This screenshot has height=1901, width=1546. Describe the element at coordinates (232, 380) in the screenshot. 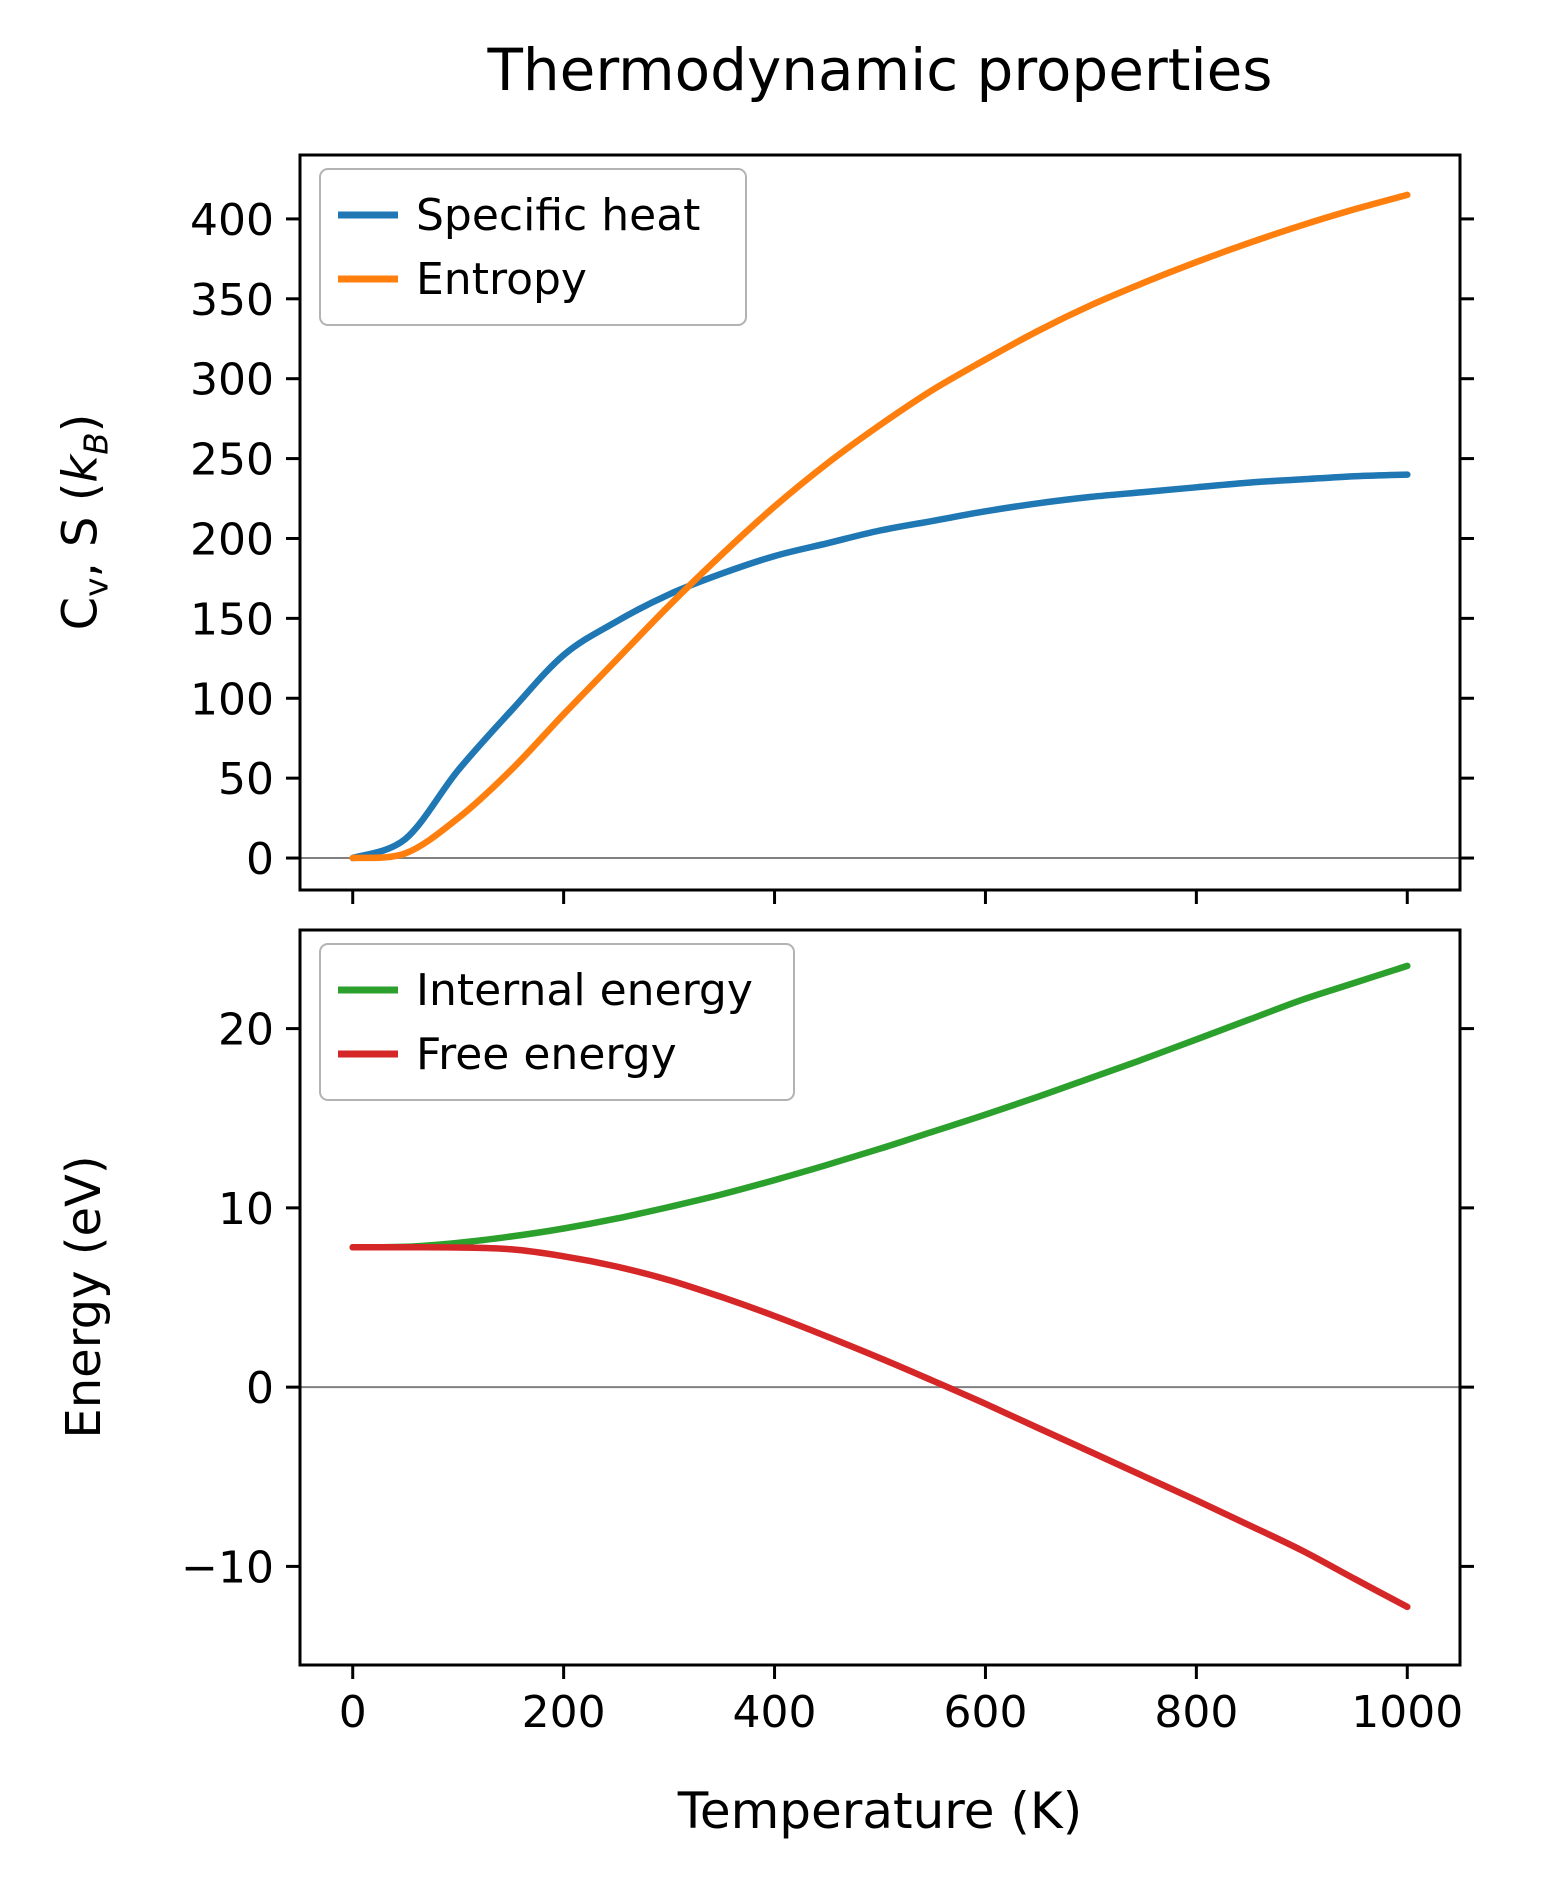

I see `y-tick-label: 300` at that location.